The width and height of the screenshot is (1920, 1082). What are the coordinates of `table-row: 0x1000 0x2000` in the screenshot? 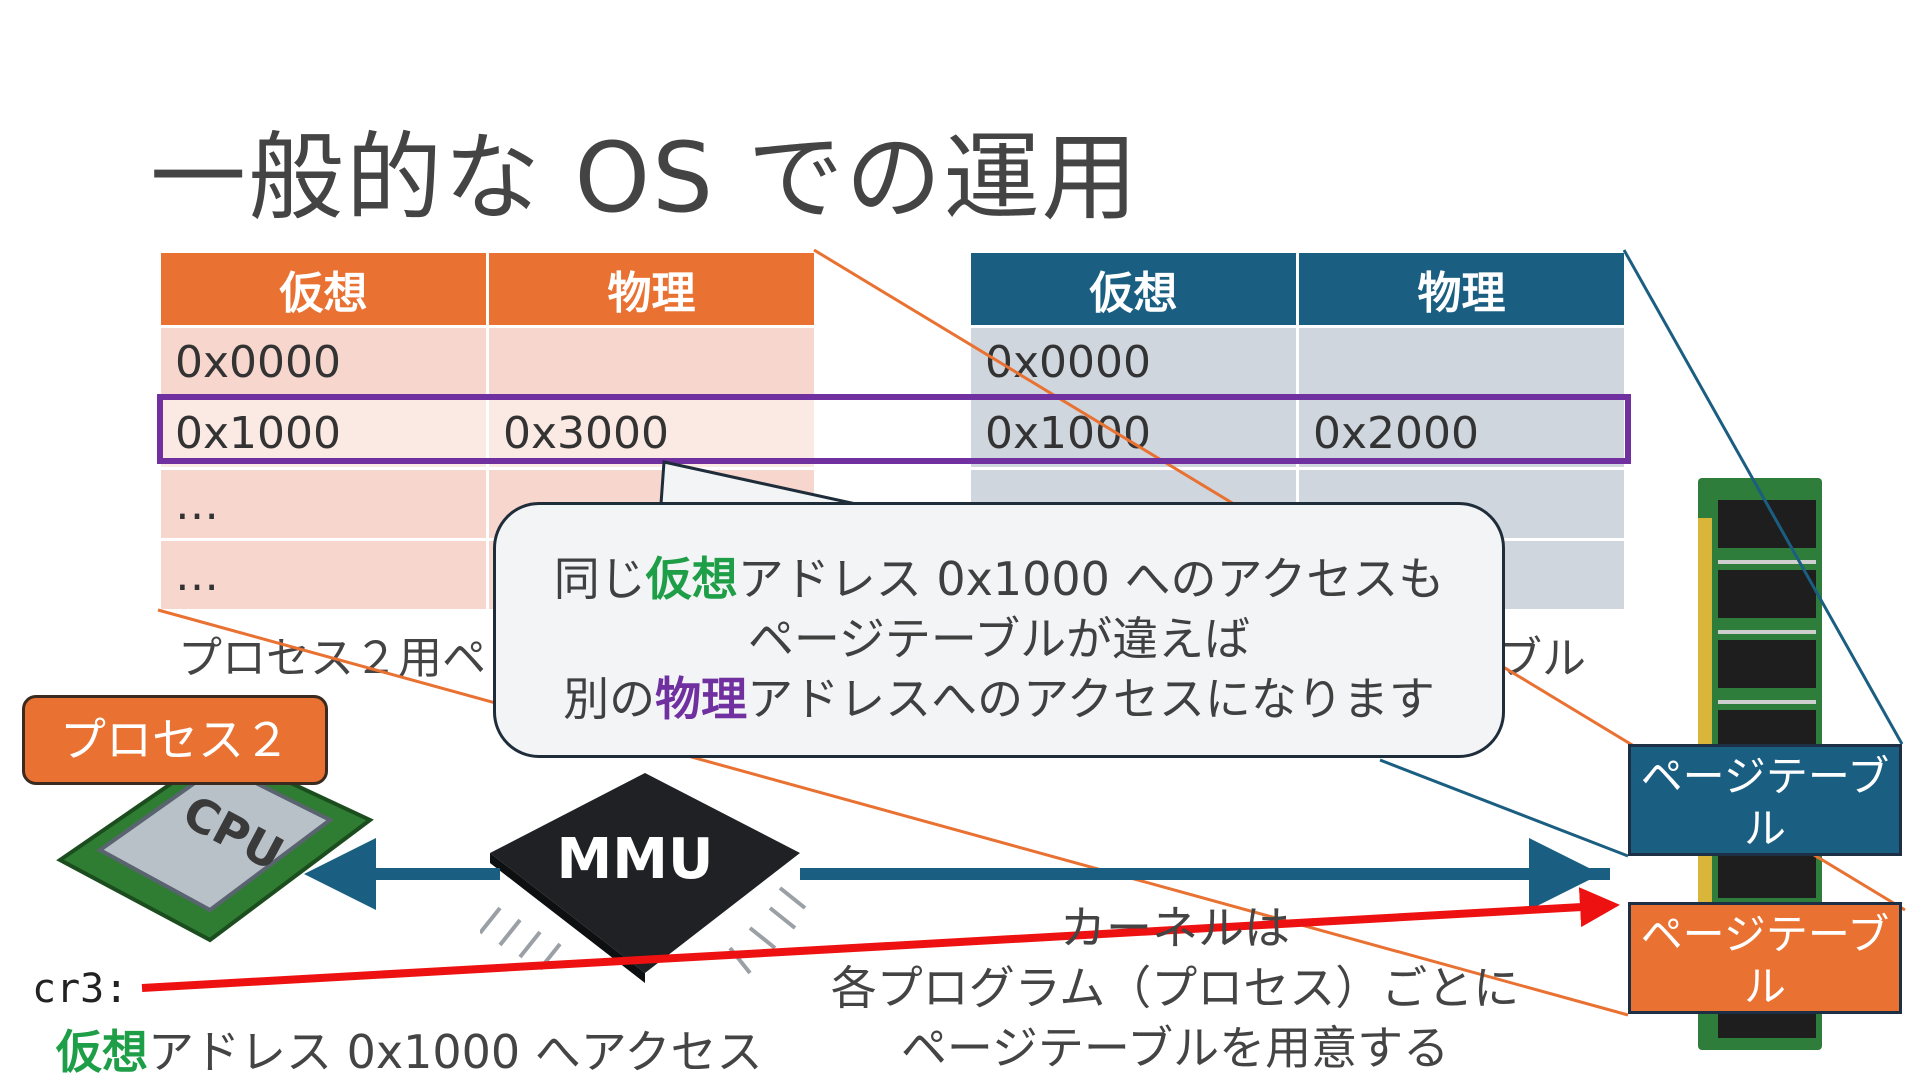 It's located at (1297, 433).